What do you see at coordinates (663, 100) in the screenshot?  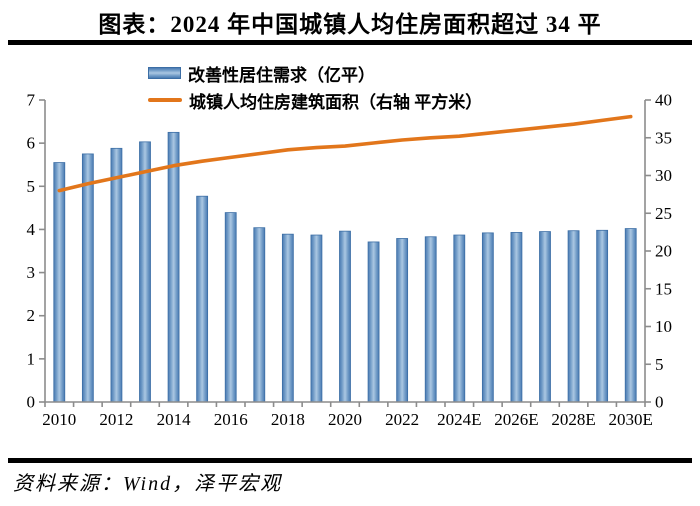 I see `svg-text: 40` at bounding box center [663, 100].